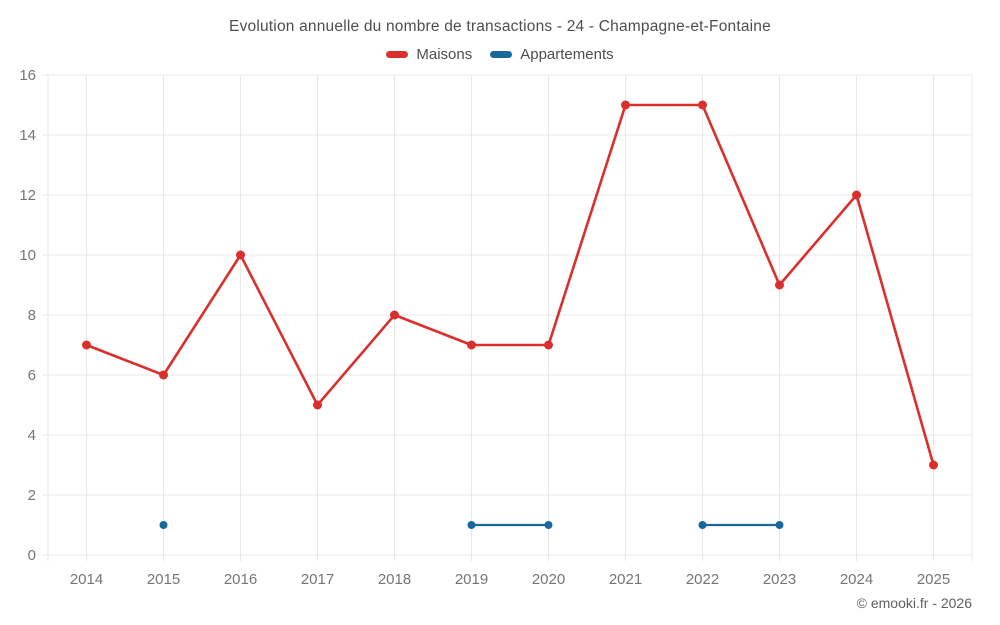 The width and height of the screenshot is (1000, 625). What do you see at coordinates (702, 579) in the screenshot?
I see `x-tick-label: 2022` at bounding box center [702, 579].